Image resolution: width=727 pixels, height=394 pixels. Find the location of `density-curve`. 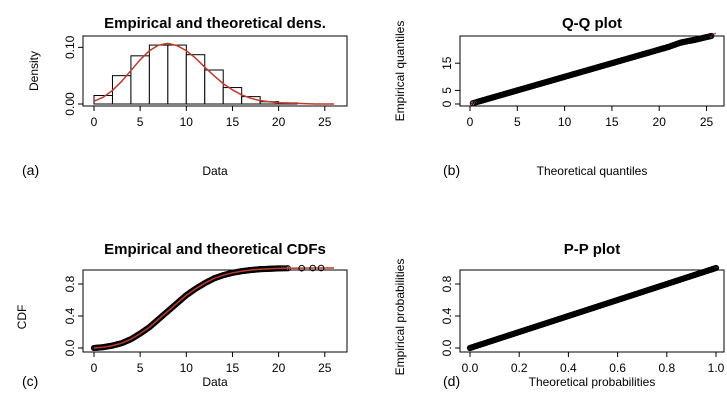

density-curve is located at coordinates (213, 73).